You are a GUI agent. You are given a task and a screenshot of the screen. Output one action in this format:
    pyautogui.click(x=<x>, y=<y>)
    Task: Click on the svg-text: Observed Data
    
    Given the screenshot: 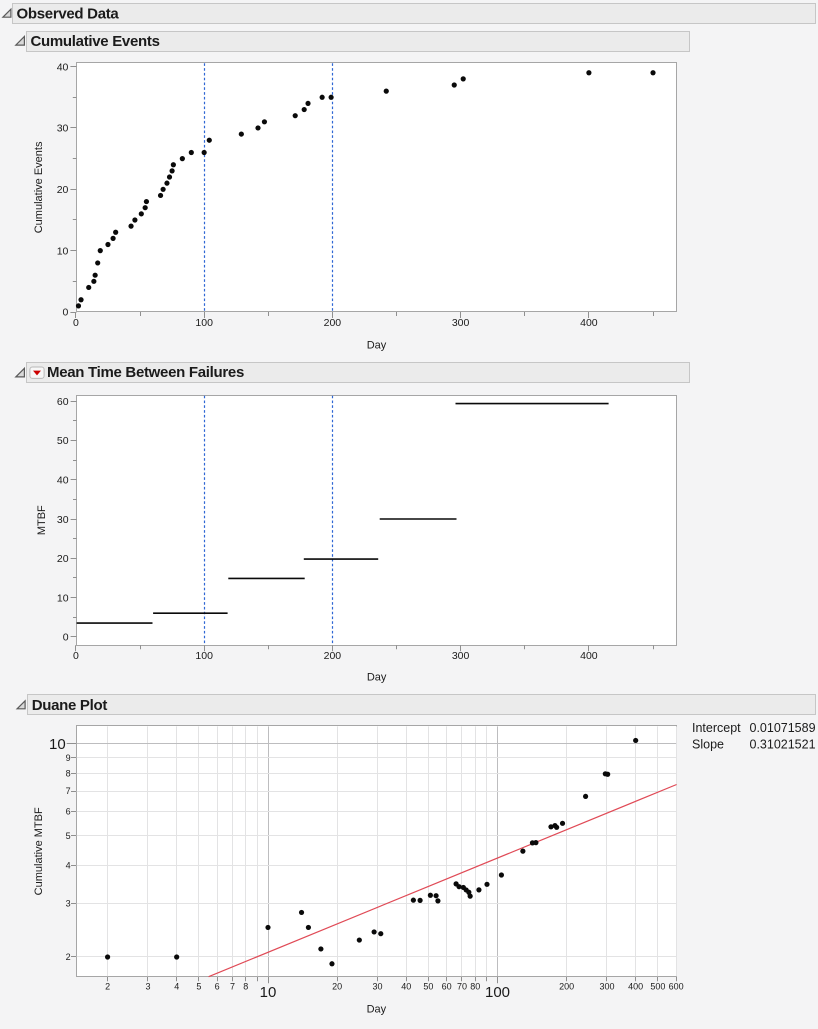 What is the action you would take?
    pyautogui.click(x=68, y=14)
    